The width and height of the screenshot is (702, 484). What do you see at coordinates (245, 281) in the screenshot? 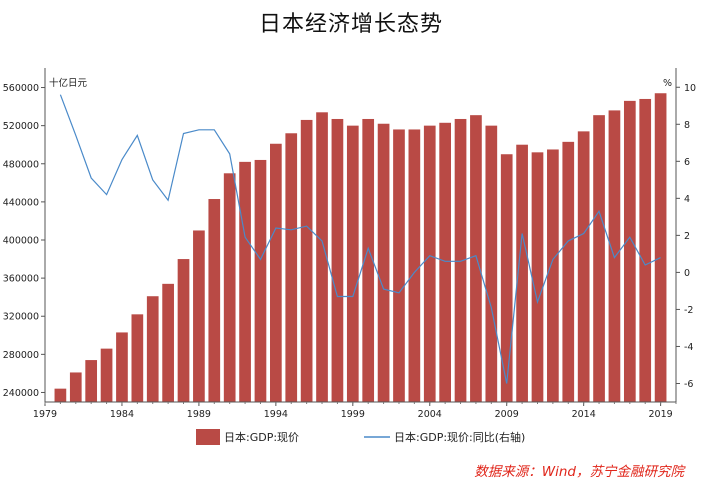
I see `bar-1992` at bounding box center [245, 281].